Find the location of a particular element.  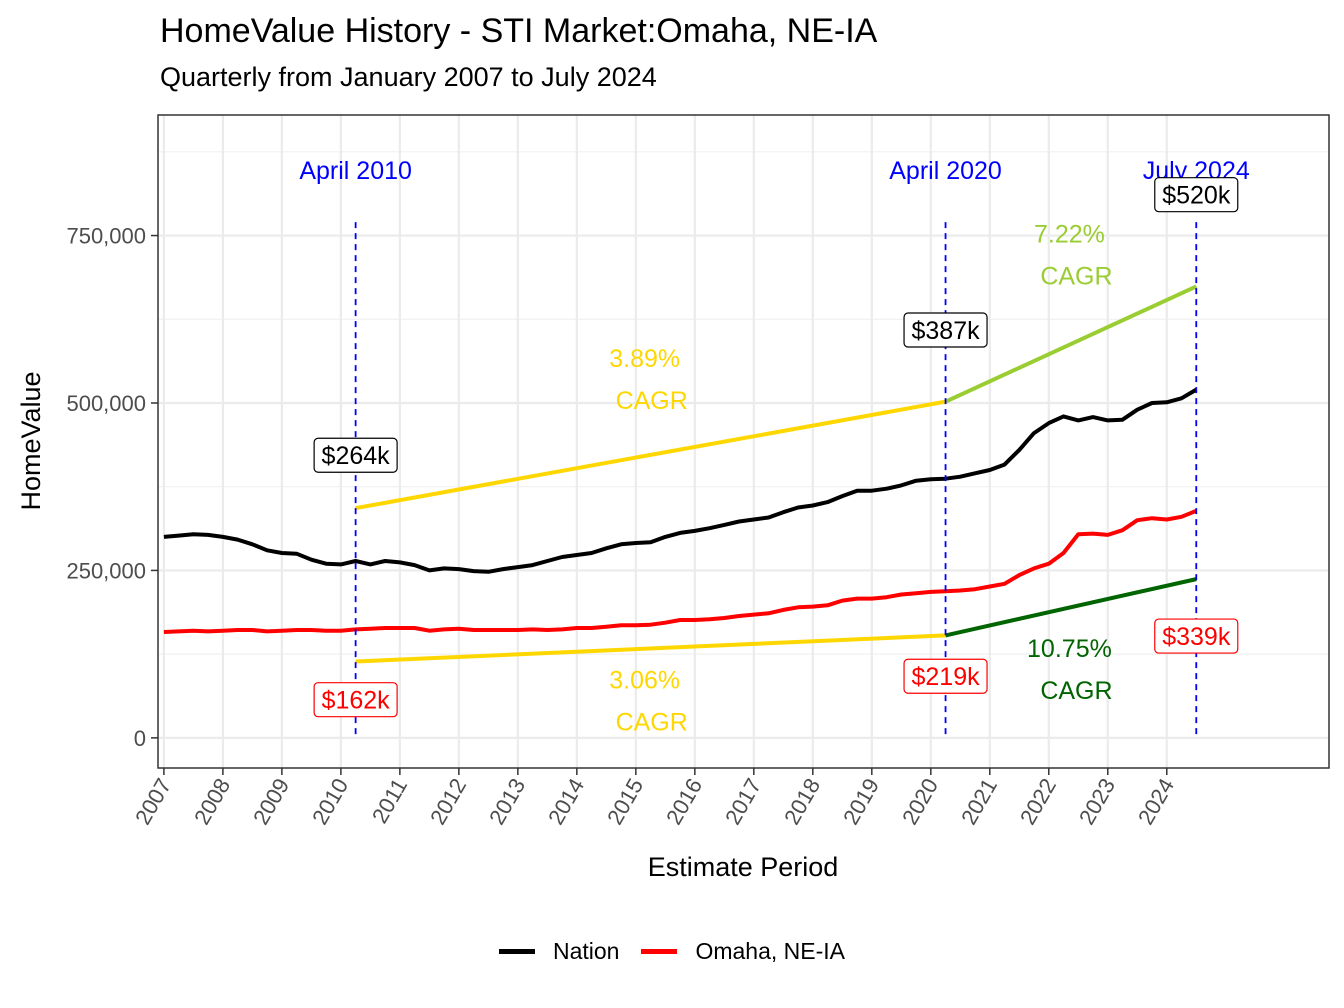

date-marker-label: April 2010 is located at coordinates (355, 171).